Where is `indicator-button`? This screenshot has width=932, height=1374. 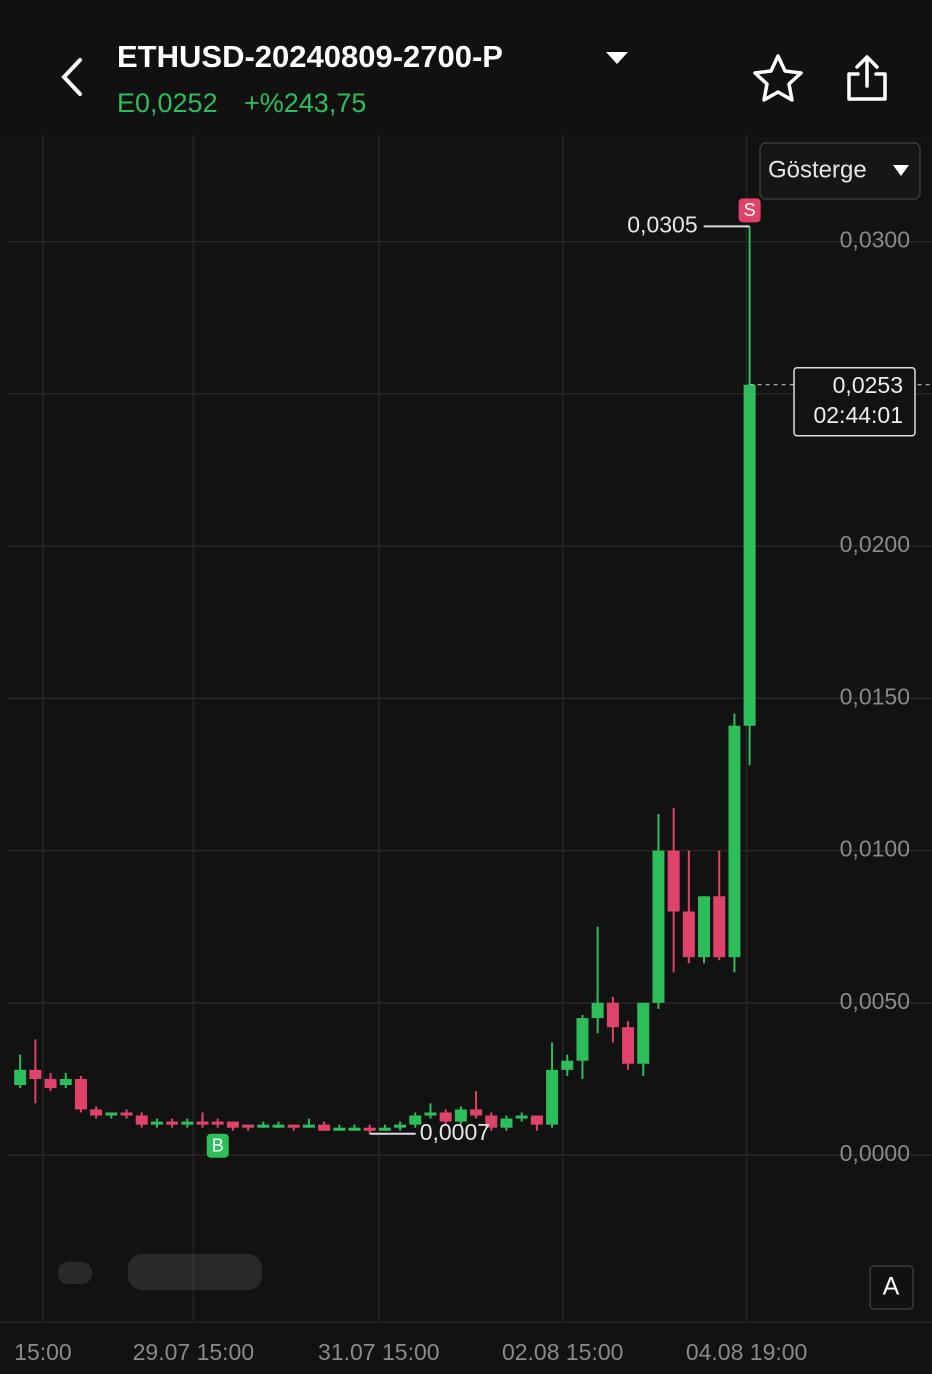 indicator-button is located at coordinates (840, 171).